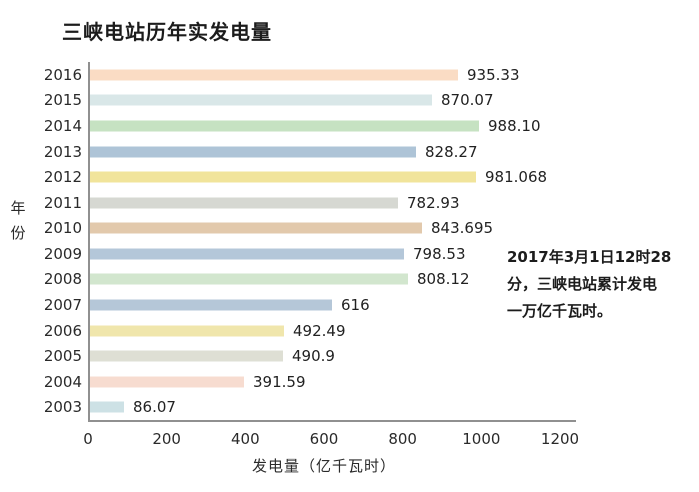 This screenshot has width=699, height=492. What do you see at coordinates (560, 311) in the screenshot?
I see `annotation-line: 一万亿千瓦时。` at bounding box center [560, 311].